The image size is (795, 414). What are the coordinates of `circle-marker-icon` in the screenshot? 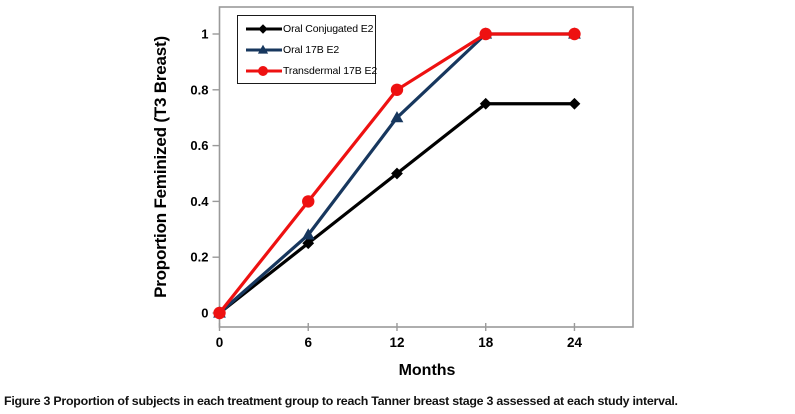 It's located at (264, 70).